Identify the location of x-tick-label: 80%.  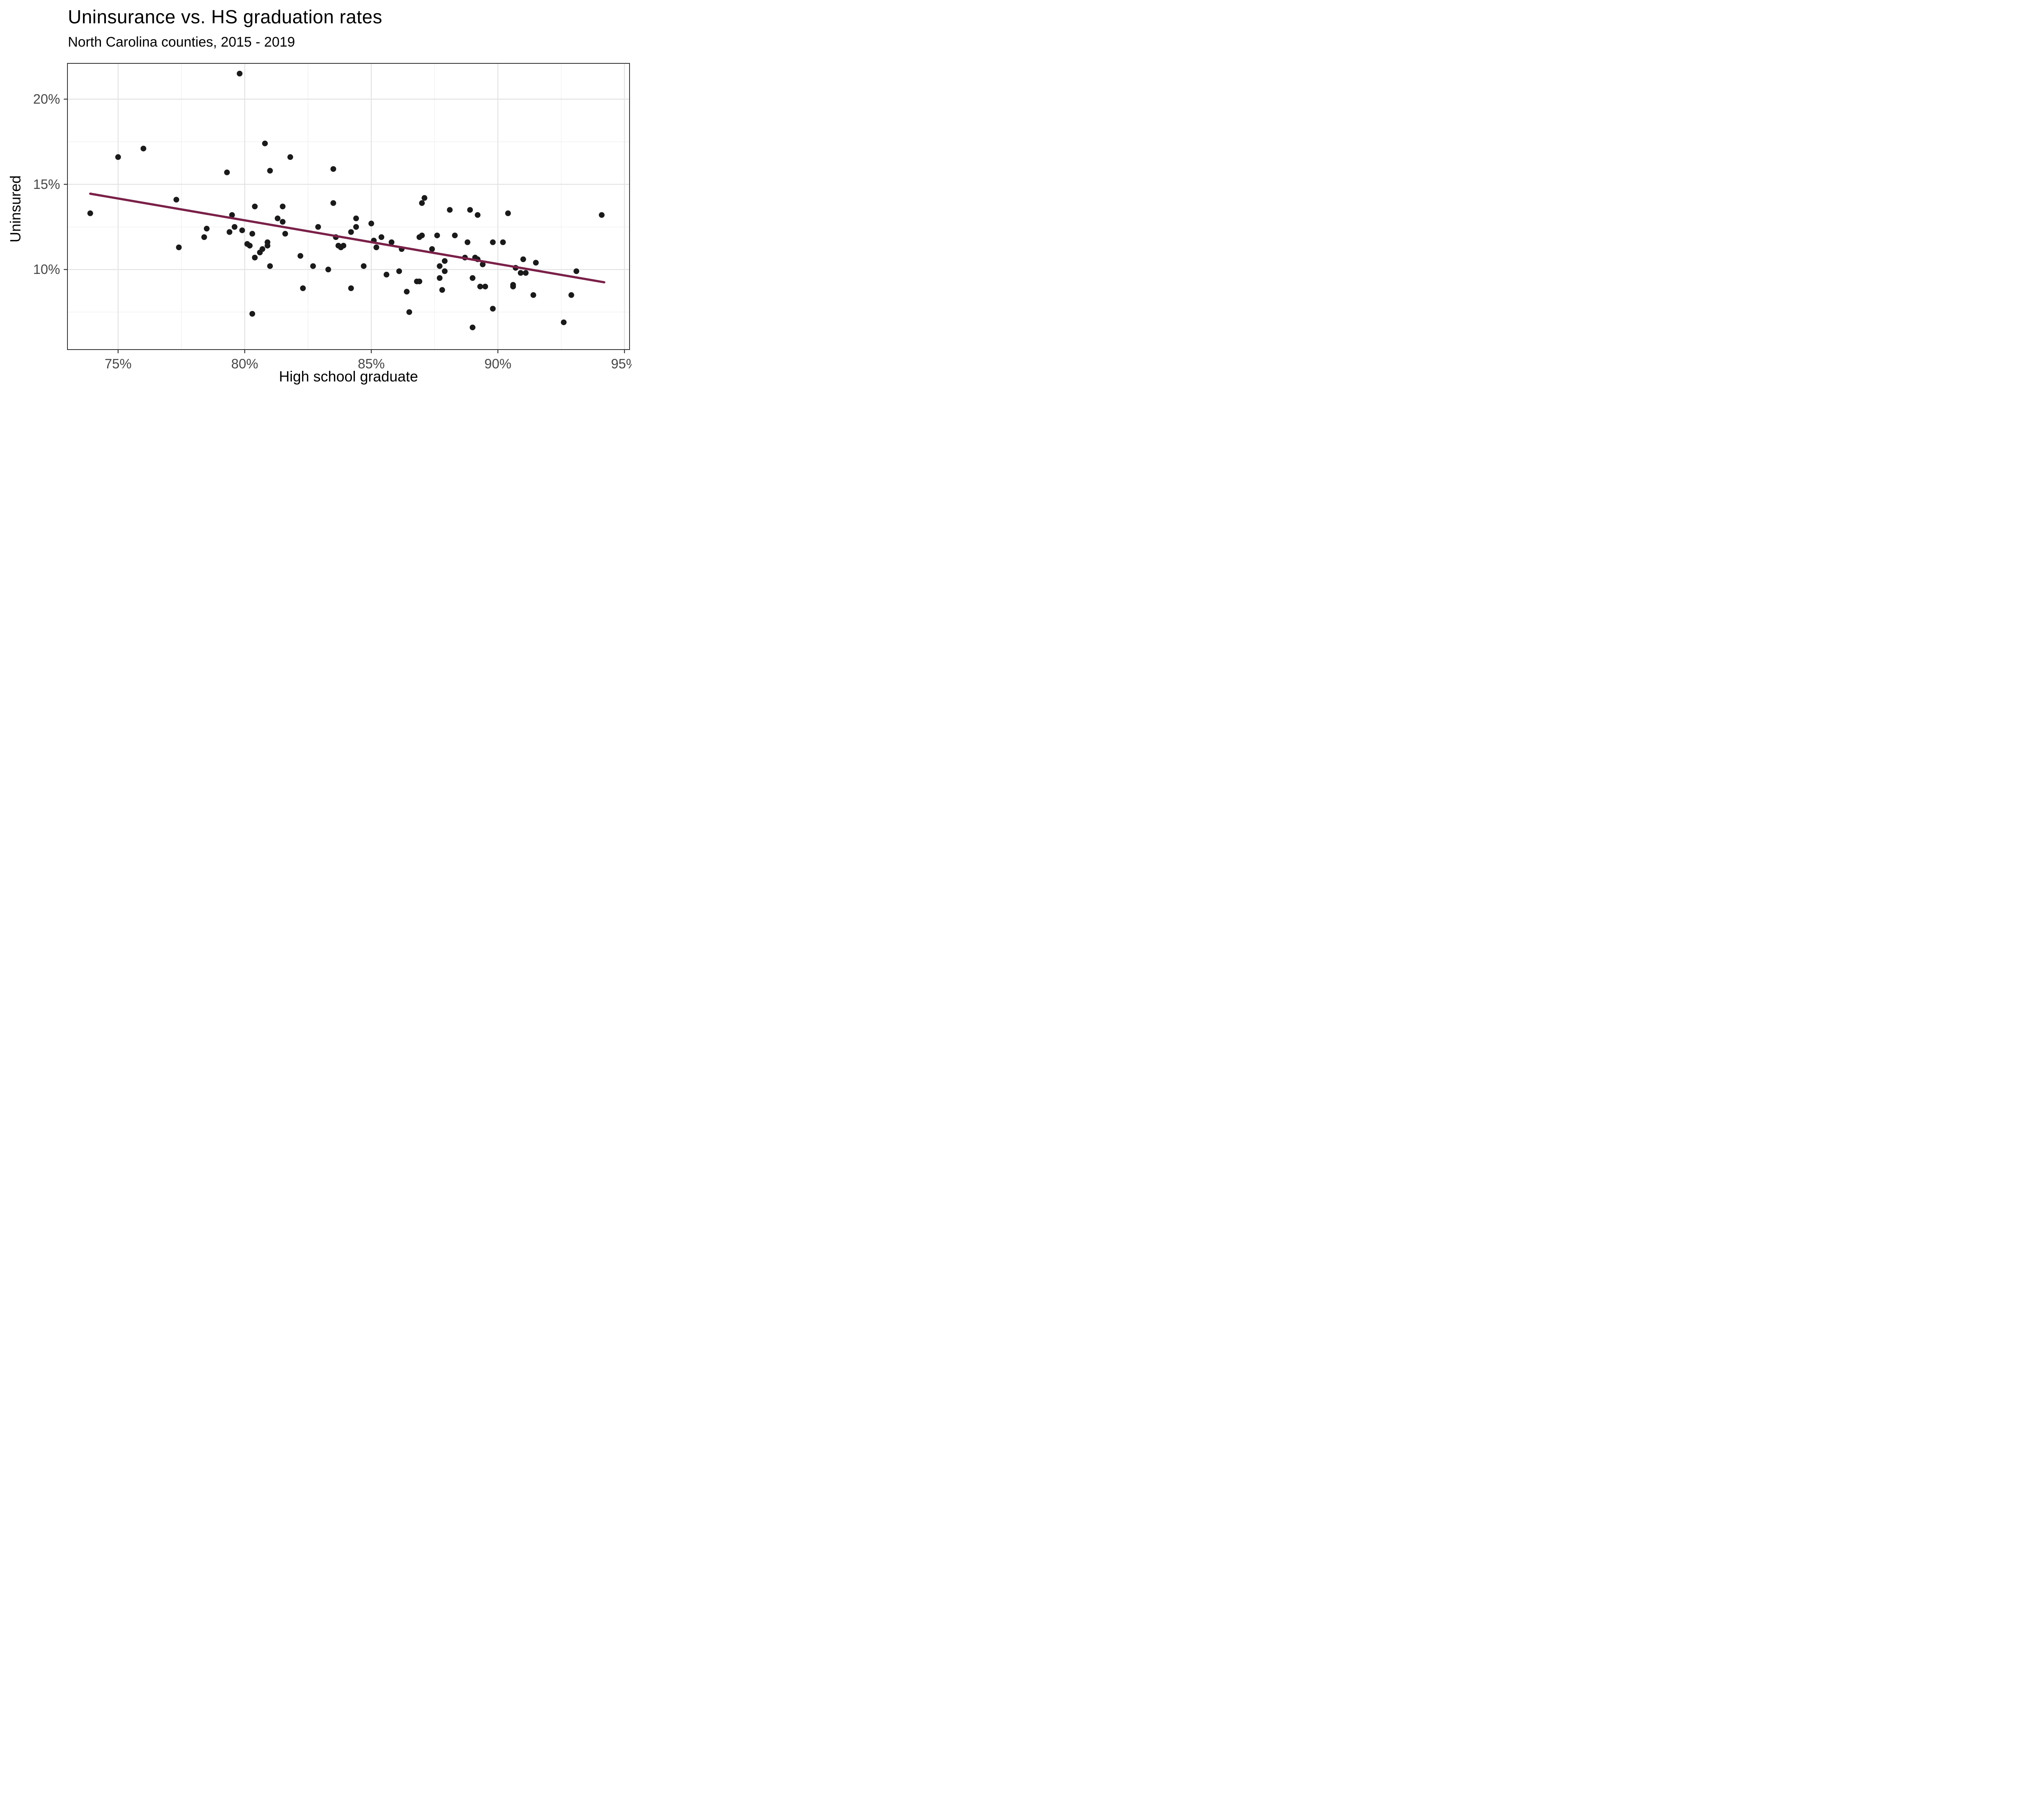
(244, 363).